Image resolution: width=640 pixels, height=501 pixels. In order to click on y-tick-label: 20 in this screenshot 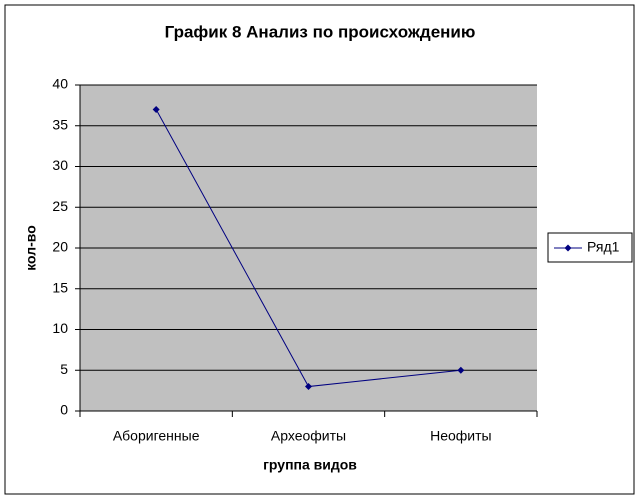, I will do `click(60, 247)`.